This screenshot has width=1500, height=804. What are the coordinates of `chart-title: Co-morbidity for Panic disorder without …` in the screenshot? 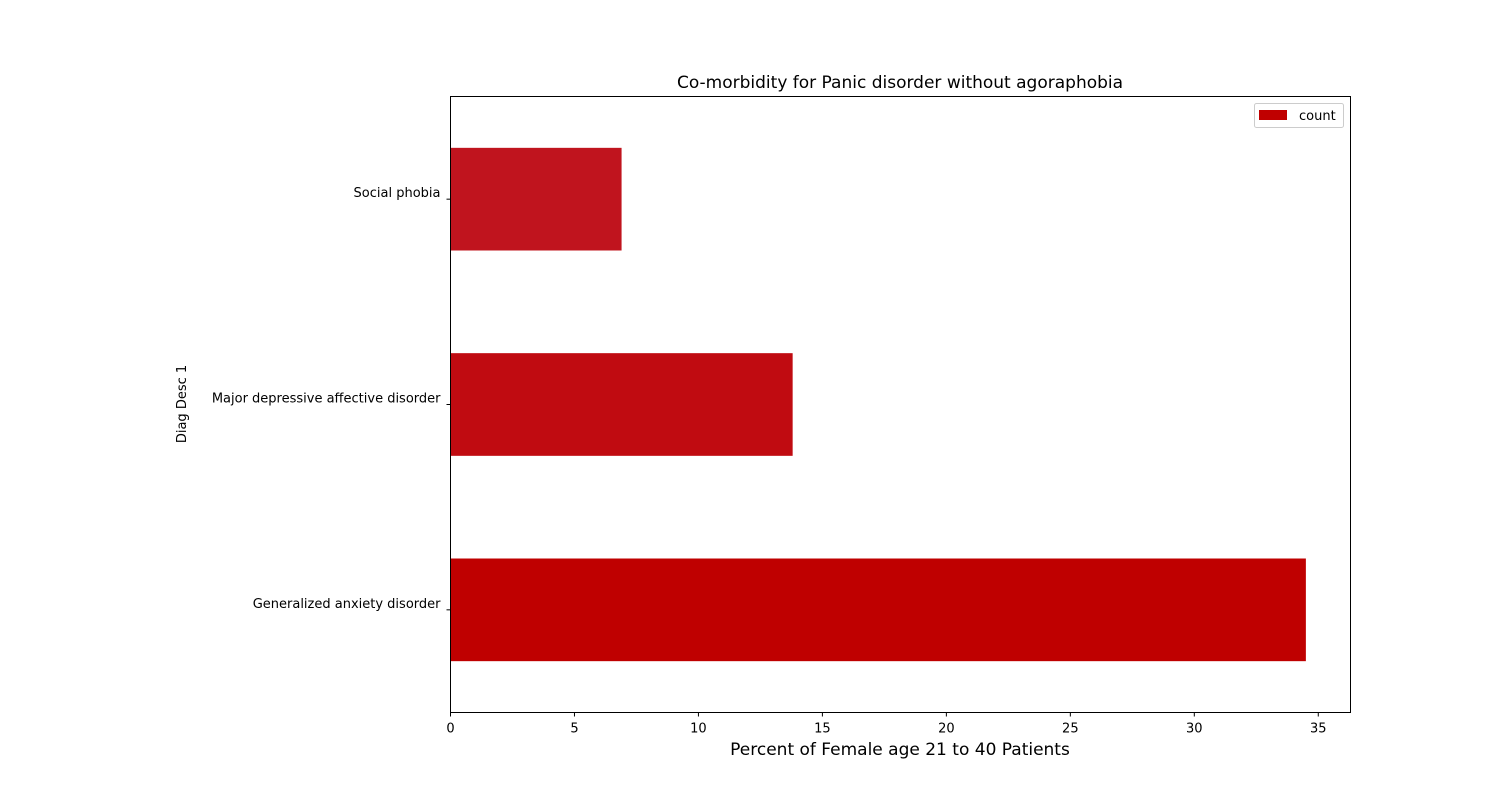 It's located at (900, 83).